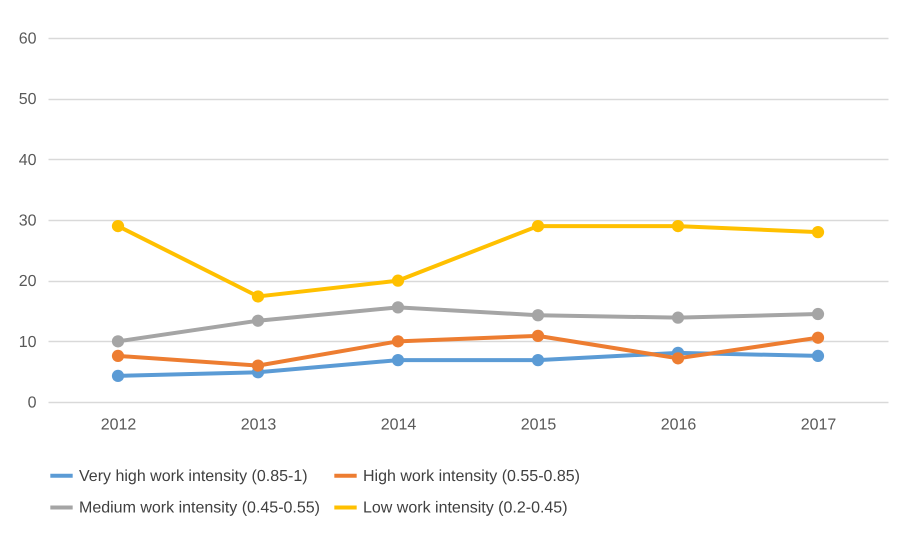 This screenshot has width=924, height=560. What do you see at coordinates (27, 160) in the screenshot?
I see `y-tick-label: 40` at bounding box center [27, 160].